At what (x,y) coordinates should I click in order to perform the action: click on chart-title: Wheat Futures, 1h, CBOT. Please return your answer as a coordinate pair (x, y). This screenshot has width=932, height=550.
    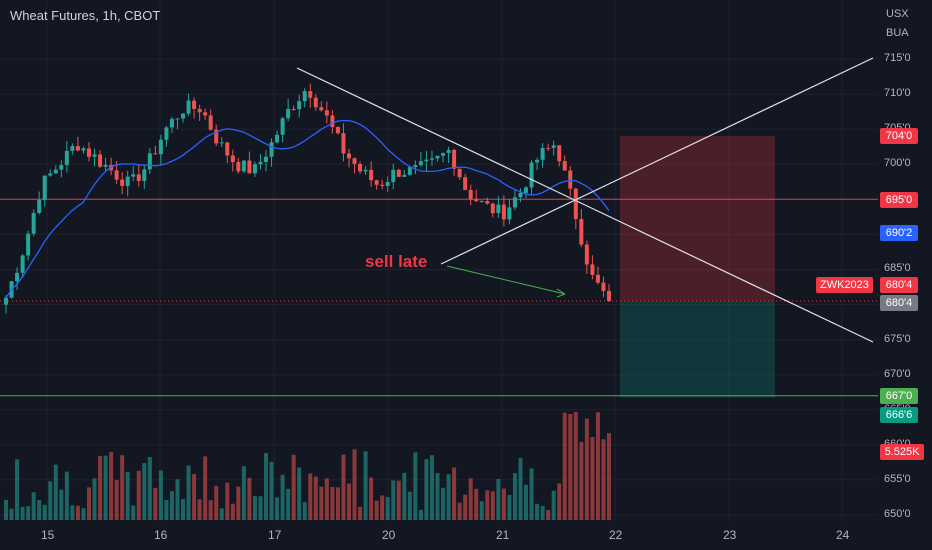
    Looking at the image, I should click on (85, 15).